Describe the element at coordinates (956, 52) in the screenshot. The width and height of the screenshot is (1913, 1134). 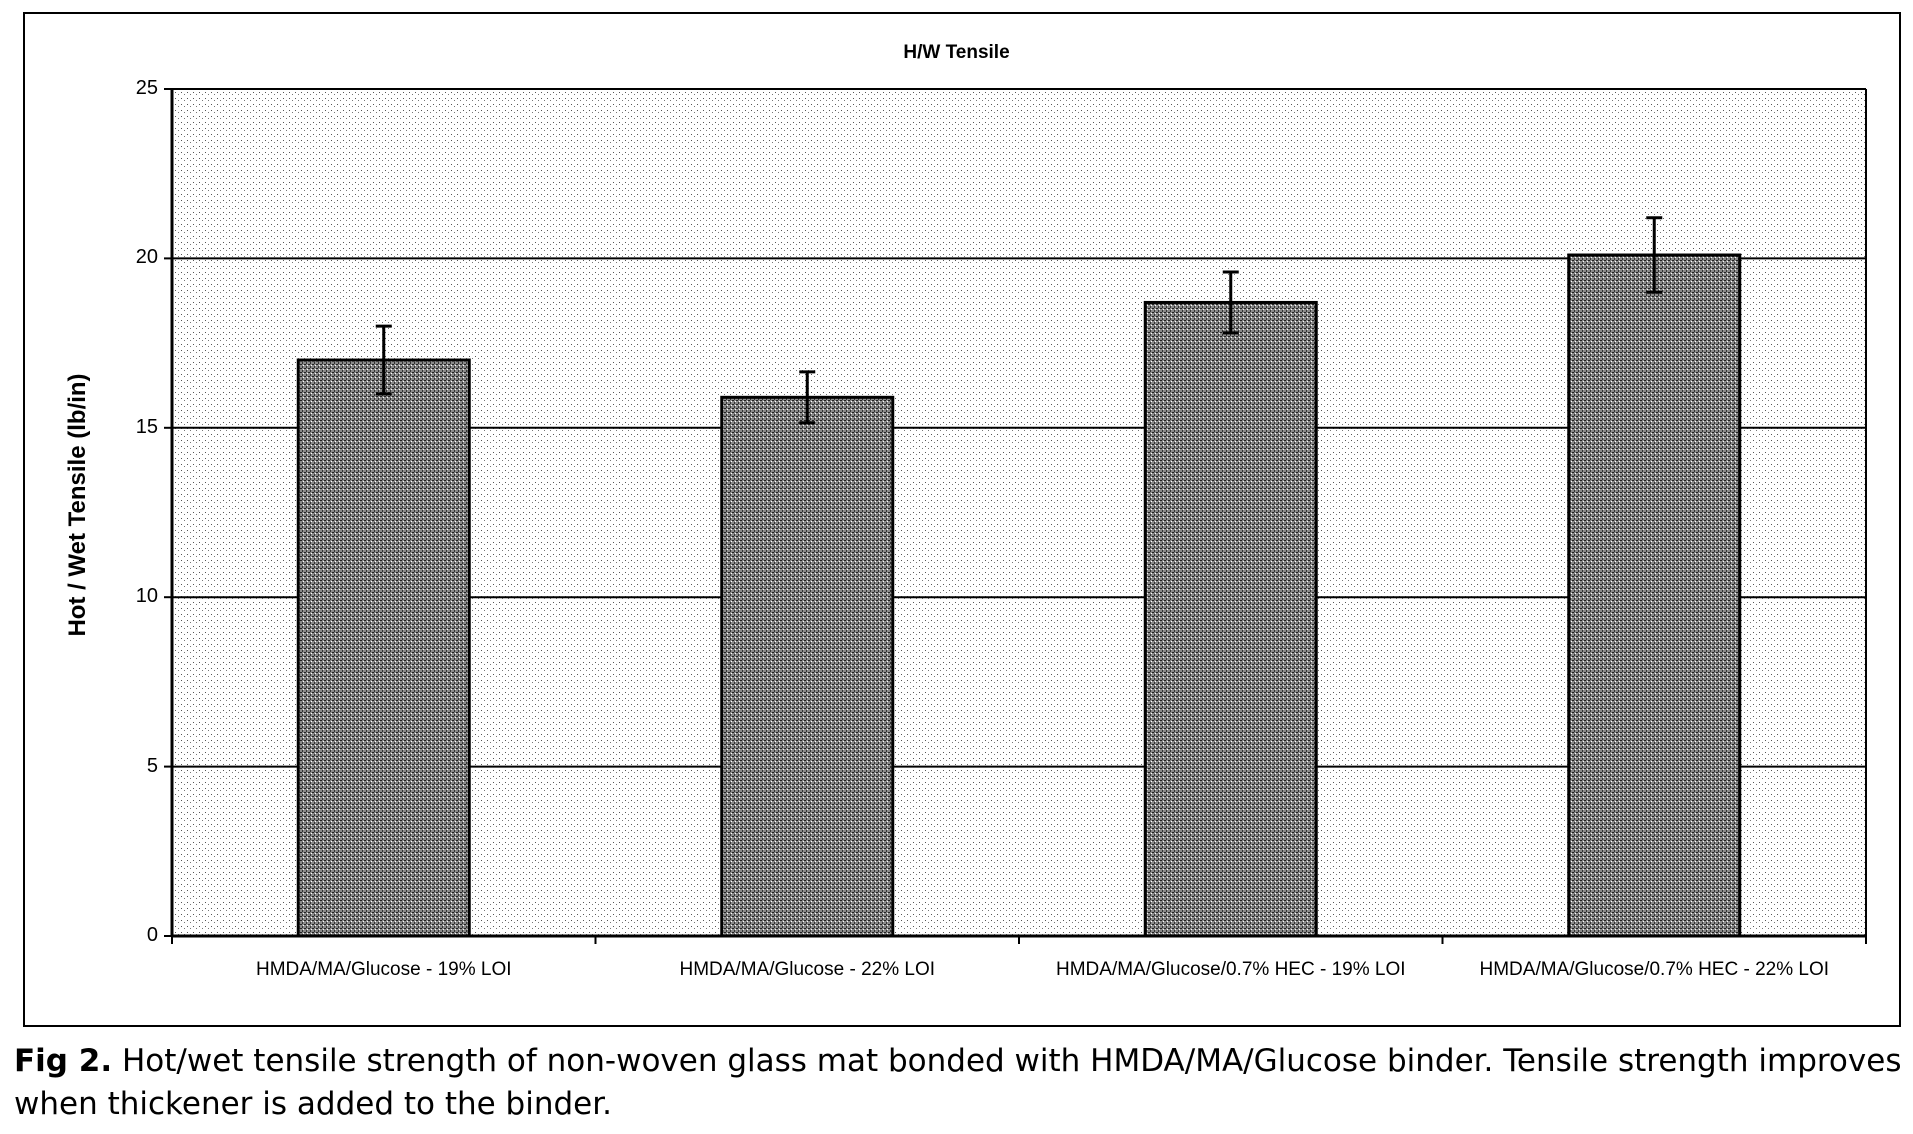
I see `chart-title: H/W Tensile` at that location.